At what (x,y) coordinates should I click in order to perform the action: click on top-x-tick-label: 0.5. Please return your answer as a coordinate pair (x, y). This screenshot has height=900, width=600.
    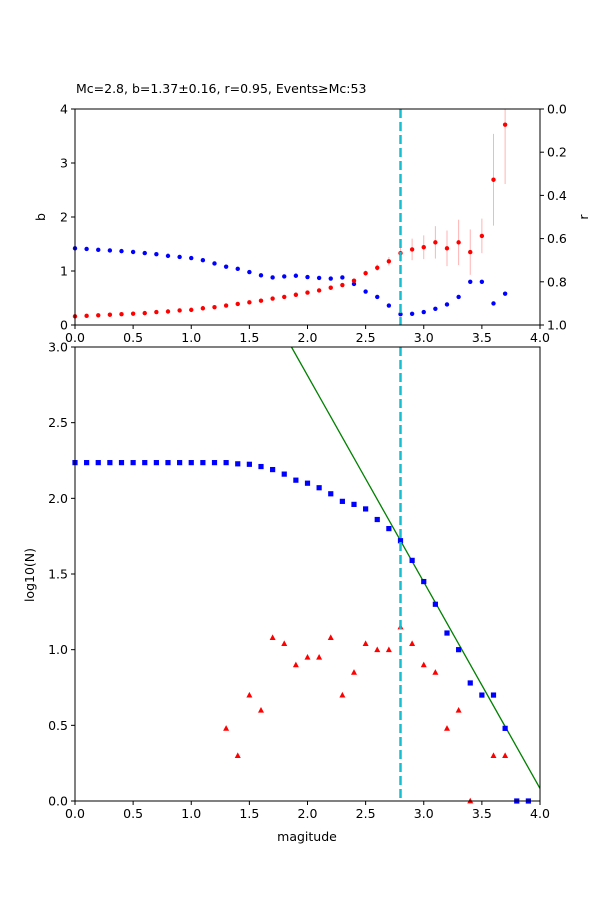
    Looking at the image, I should click on (133, 337).